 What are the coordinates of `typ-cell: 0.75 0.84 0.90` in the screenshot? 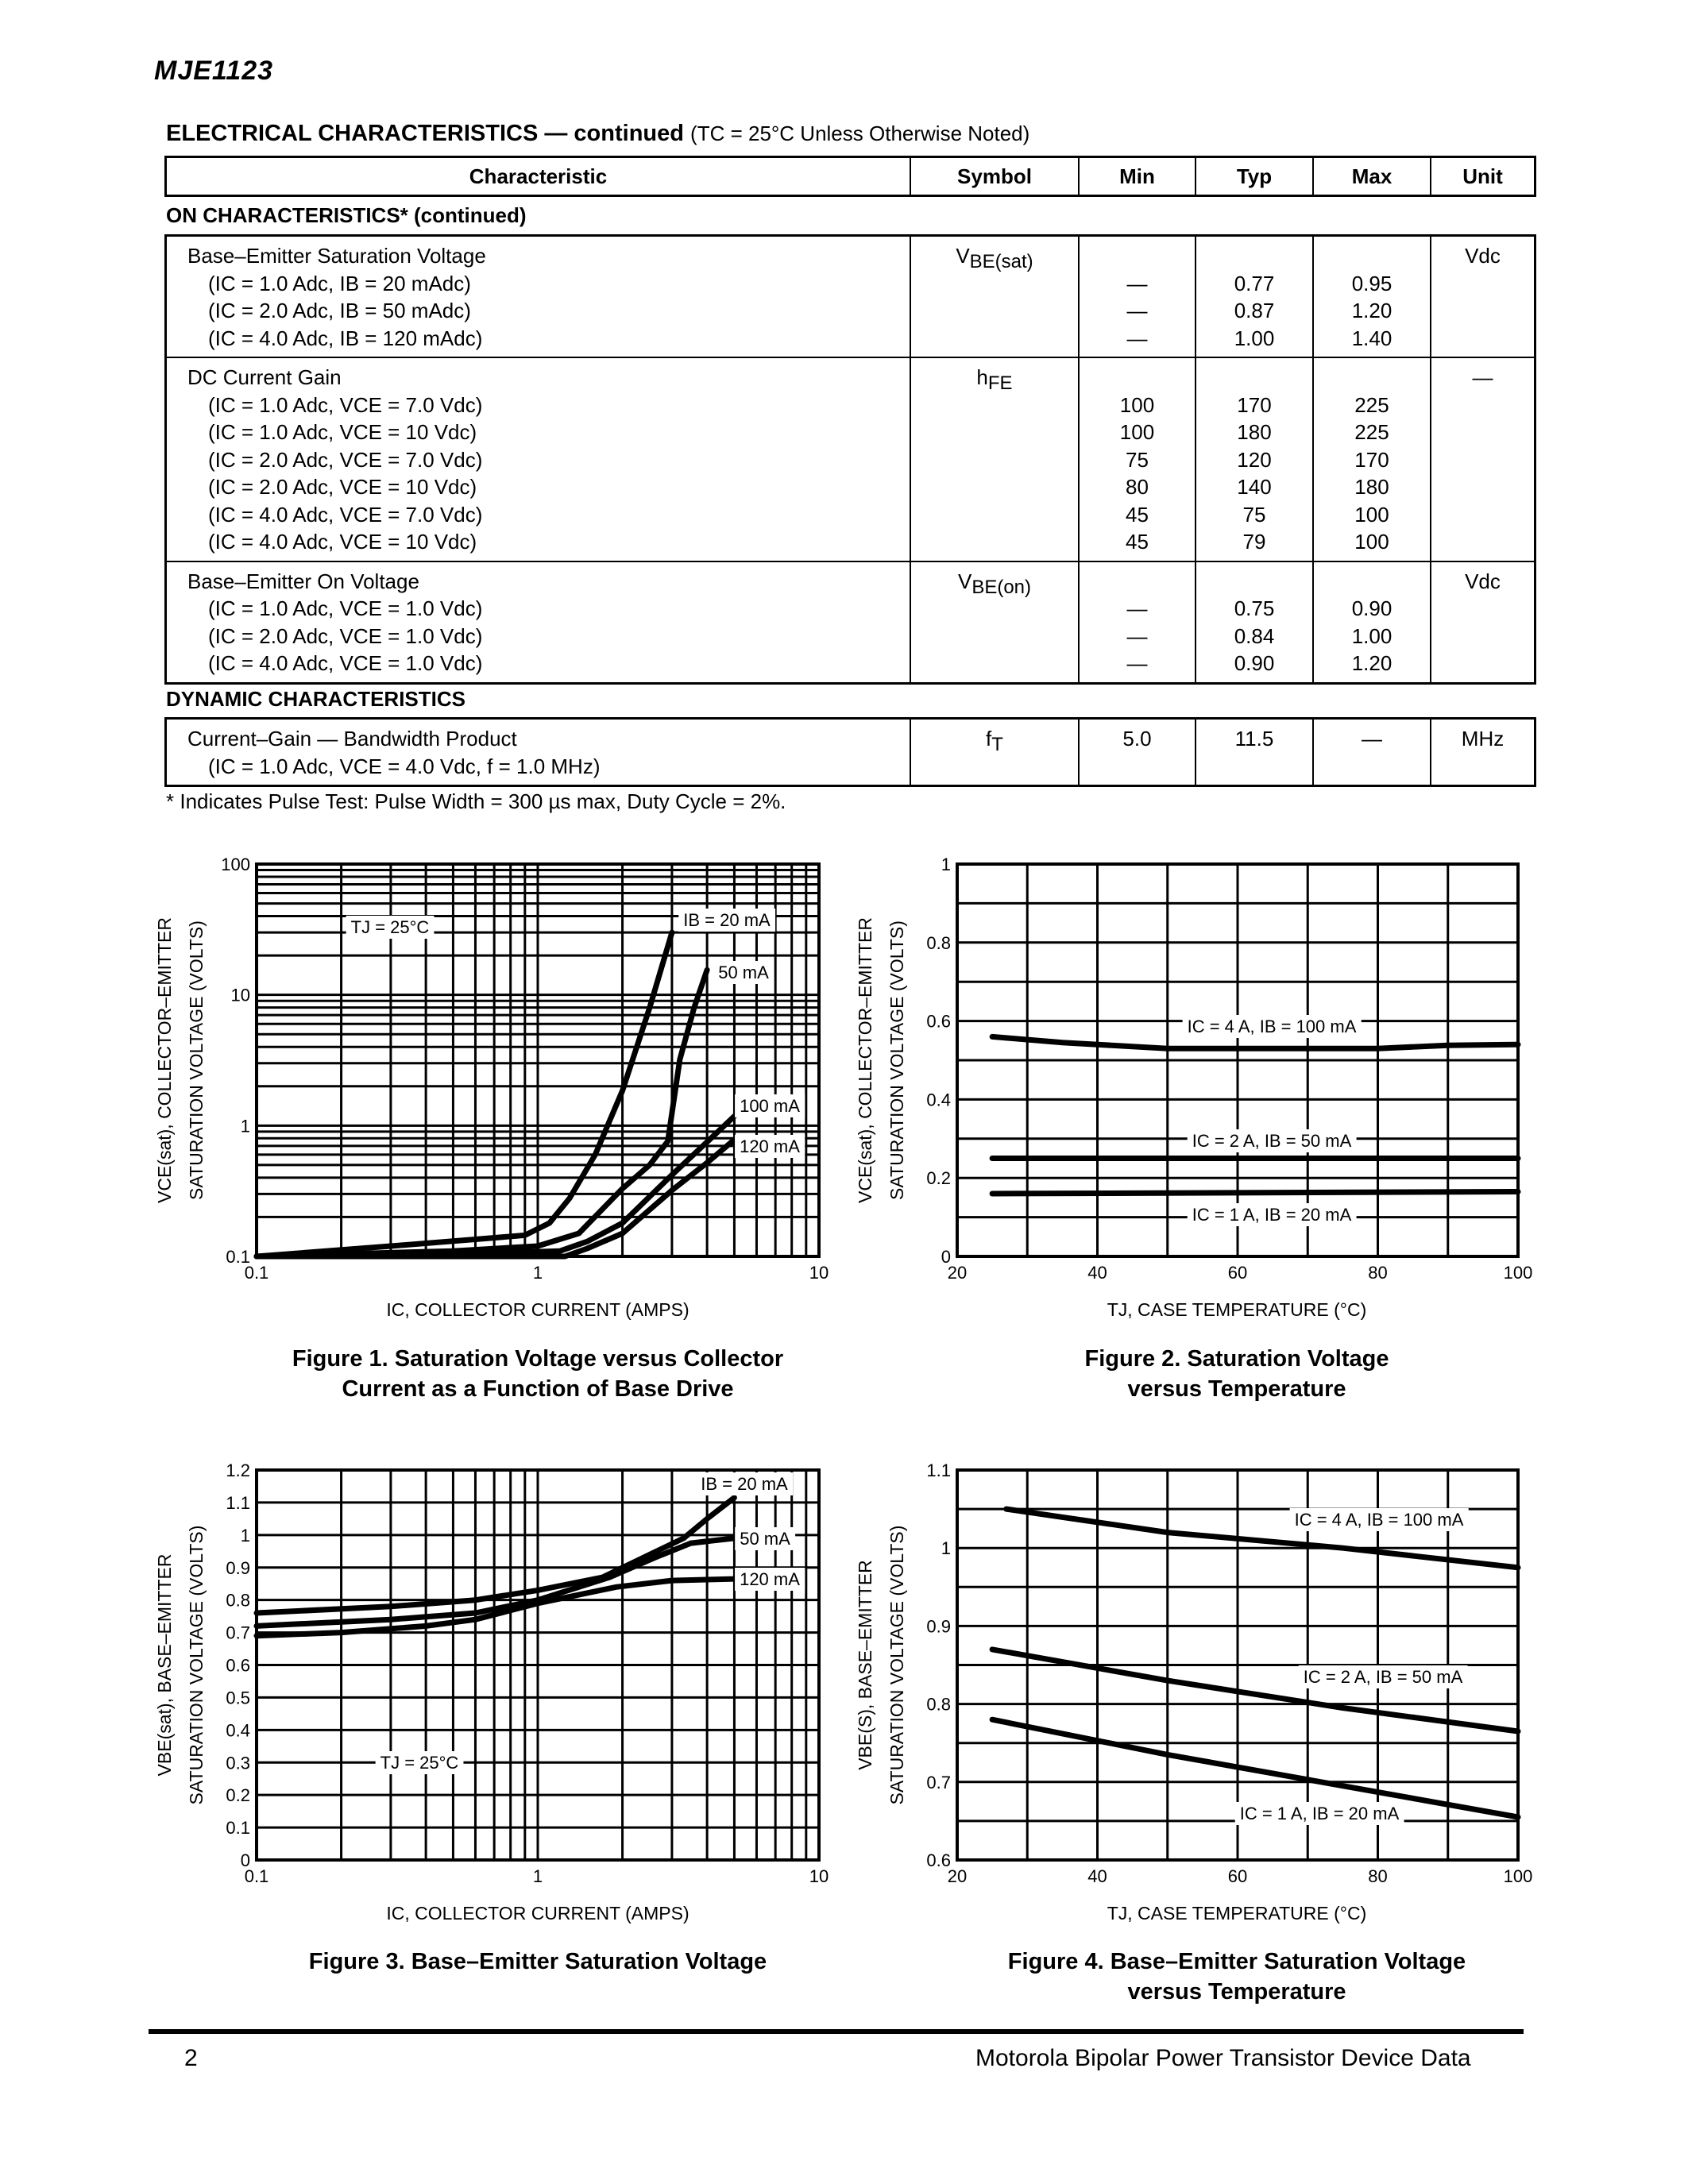 It's located at (1255, 621).